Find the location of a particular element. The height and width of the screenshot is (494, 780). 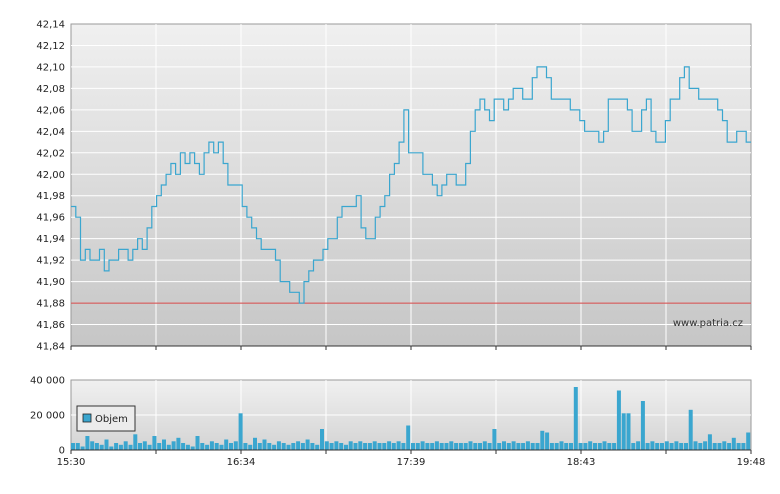

legend-swatch is located at coordinates (87, 418).